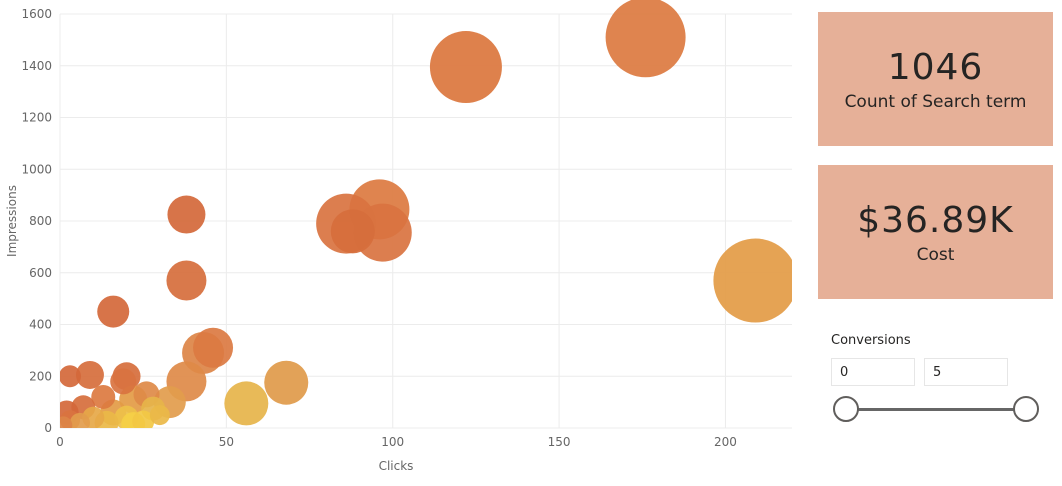 This screenshot has height=486, width=1062. What do you see at coordinates (935, 102) in the screenshot?
I see `card-label: Count of Search term` at bounding box center [935, 102].